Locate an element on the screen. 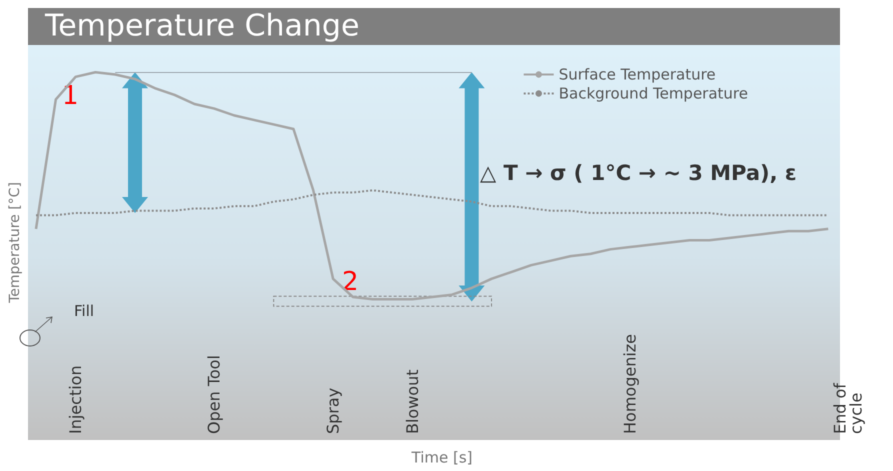 The width and height of the screenshot is (893, 471). x-tick-label: End of cycle is located at coordinates (848, 408).